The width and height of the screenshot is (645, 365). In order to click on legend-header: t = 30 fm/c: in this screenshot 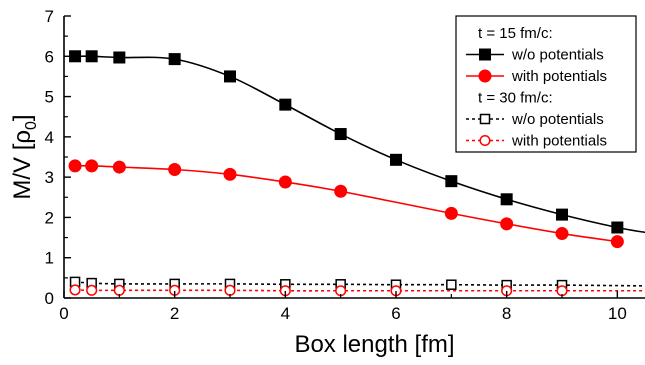, I will do `click(515, 98)`.